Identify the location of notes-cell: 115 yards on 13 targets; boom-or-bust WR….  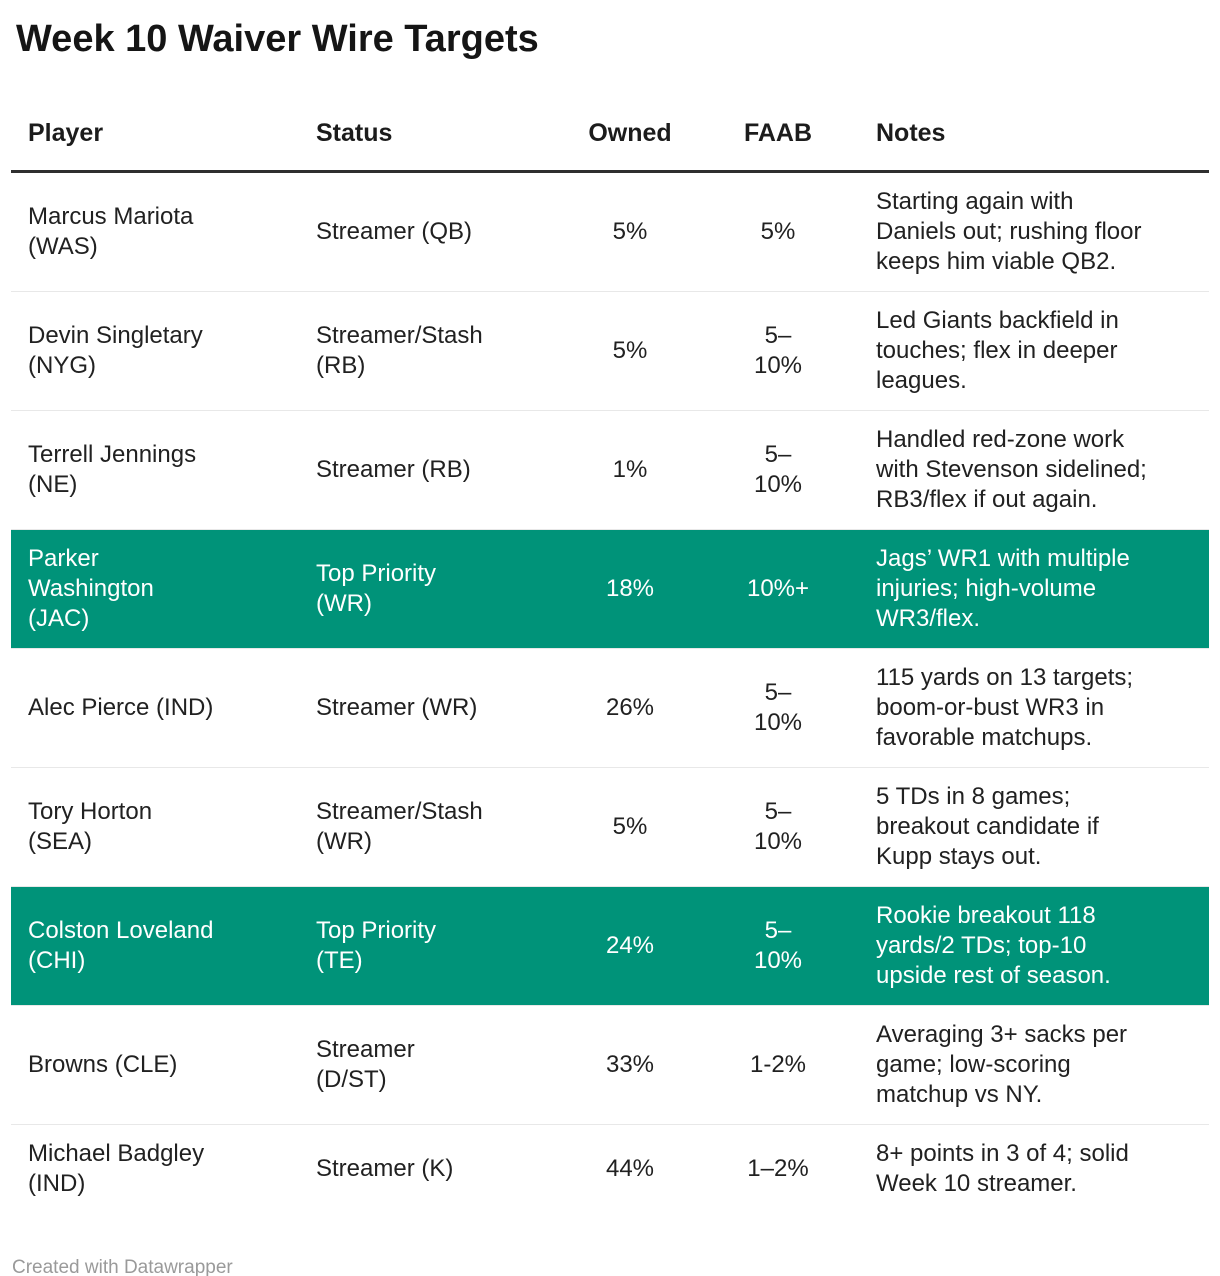
(1005, 707).